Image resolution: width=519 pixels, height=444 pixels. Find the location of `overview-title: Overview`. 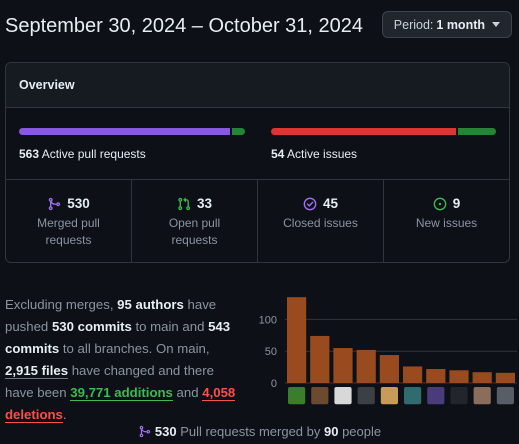

overview-title: Overview is located at coordinates (257, 85).